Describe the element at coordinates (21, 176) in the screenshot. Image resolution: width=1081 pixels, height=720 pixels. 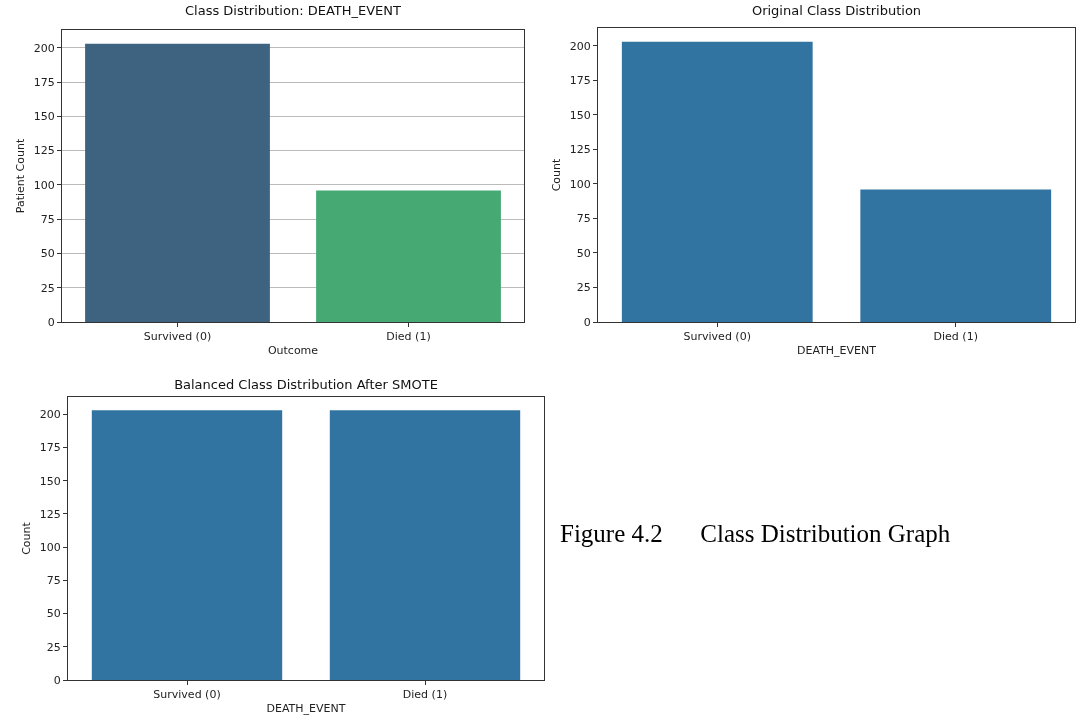
I see `y-axis-title: Patient Count` at that location.